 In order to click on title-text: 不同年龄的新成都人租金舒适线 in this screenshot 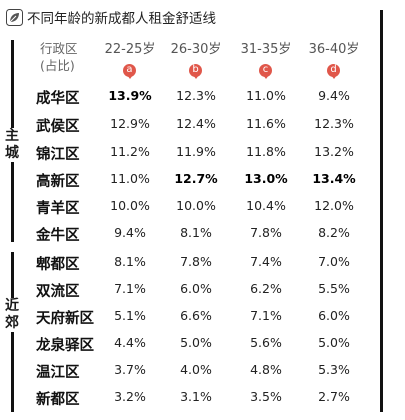, I will do `click(121, 19)`.